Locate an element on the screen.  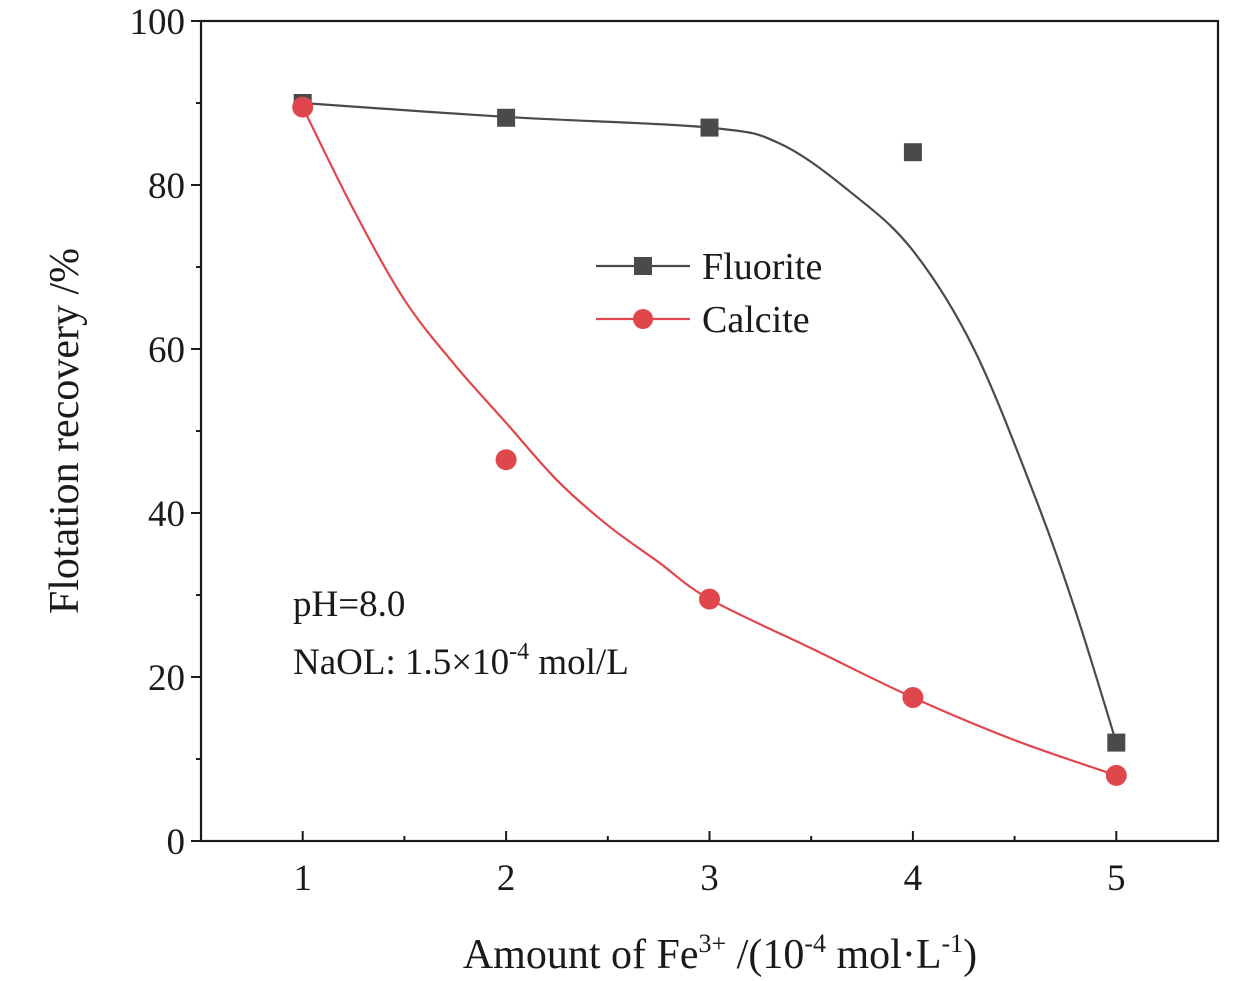
legend-marker-calcite is located at coordinates (643, 319).